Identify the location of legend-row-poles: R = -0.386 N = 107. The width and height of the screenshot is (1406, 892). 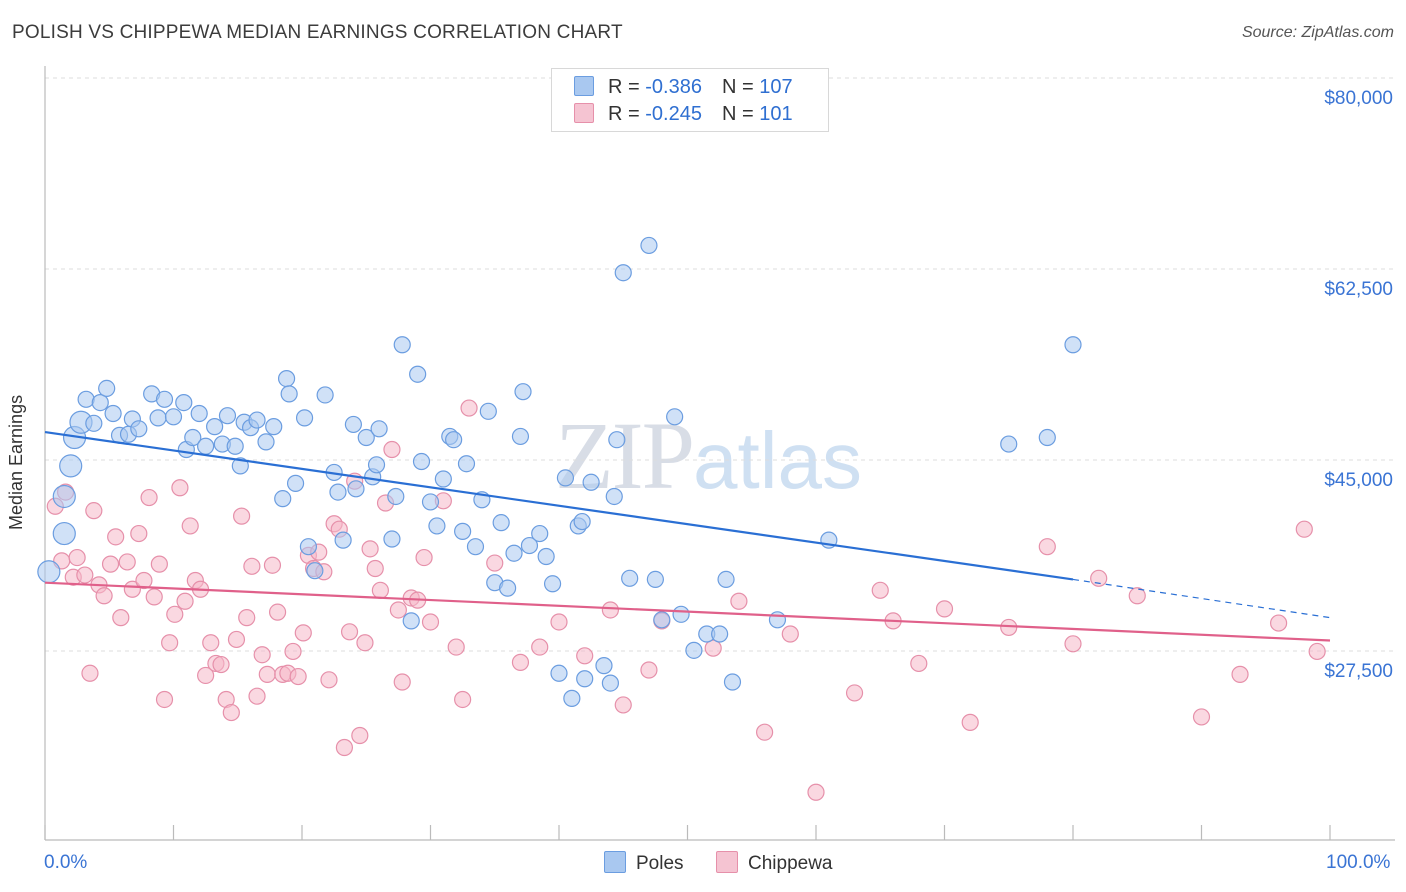
(683, 87).